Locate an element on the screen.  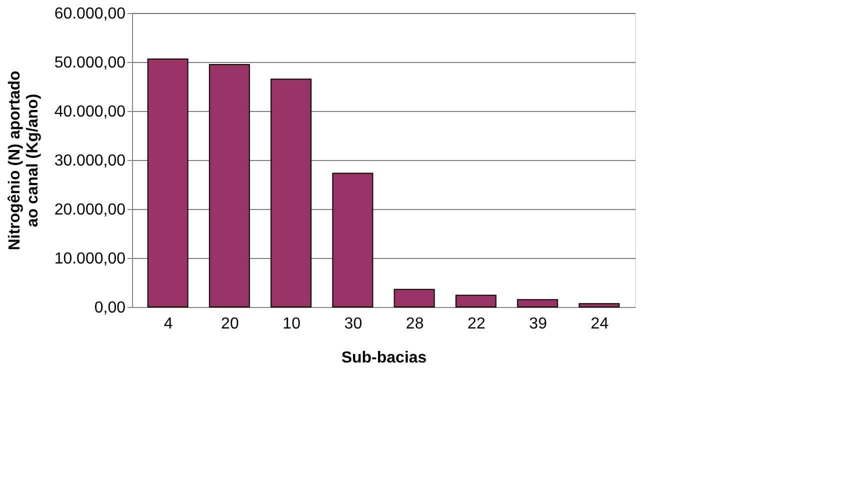
x-tick-label: 4 is located at coordinates (168, 324).